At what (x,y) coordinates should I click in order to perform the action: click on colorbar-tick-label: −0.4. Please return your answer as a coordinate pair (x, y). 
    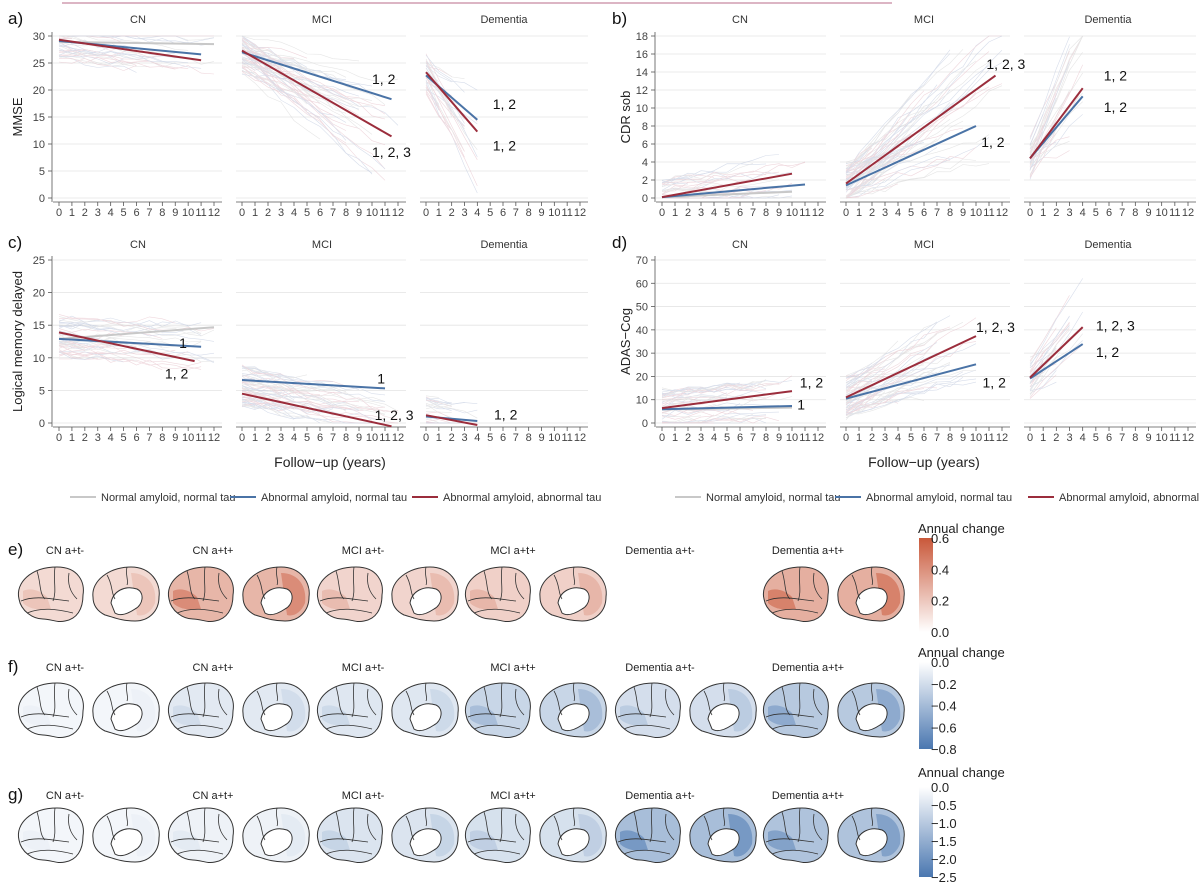
    Looking at the image, I should click on (944, 706).